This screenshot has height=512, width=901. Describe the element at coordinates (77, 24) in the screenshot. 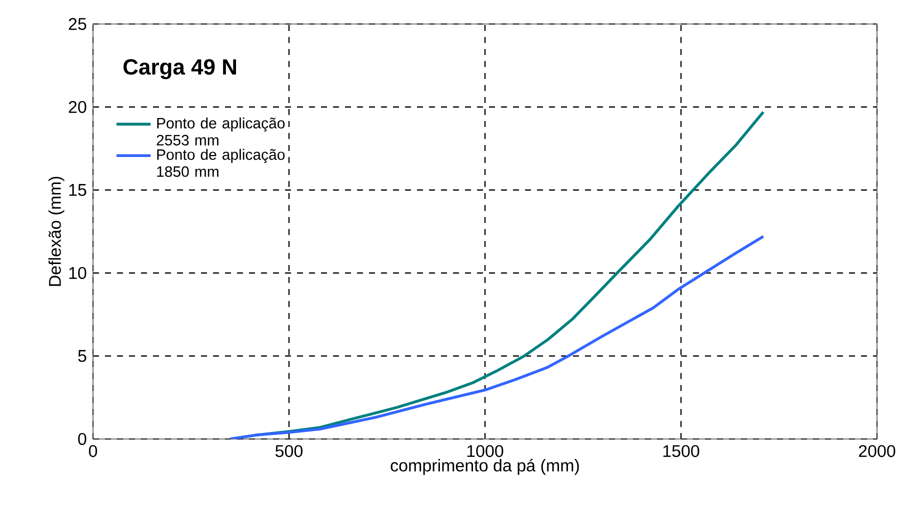

I see `y-tick-label: 25` at that location.